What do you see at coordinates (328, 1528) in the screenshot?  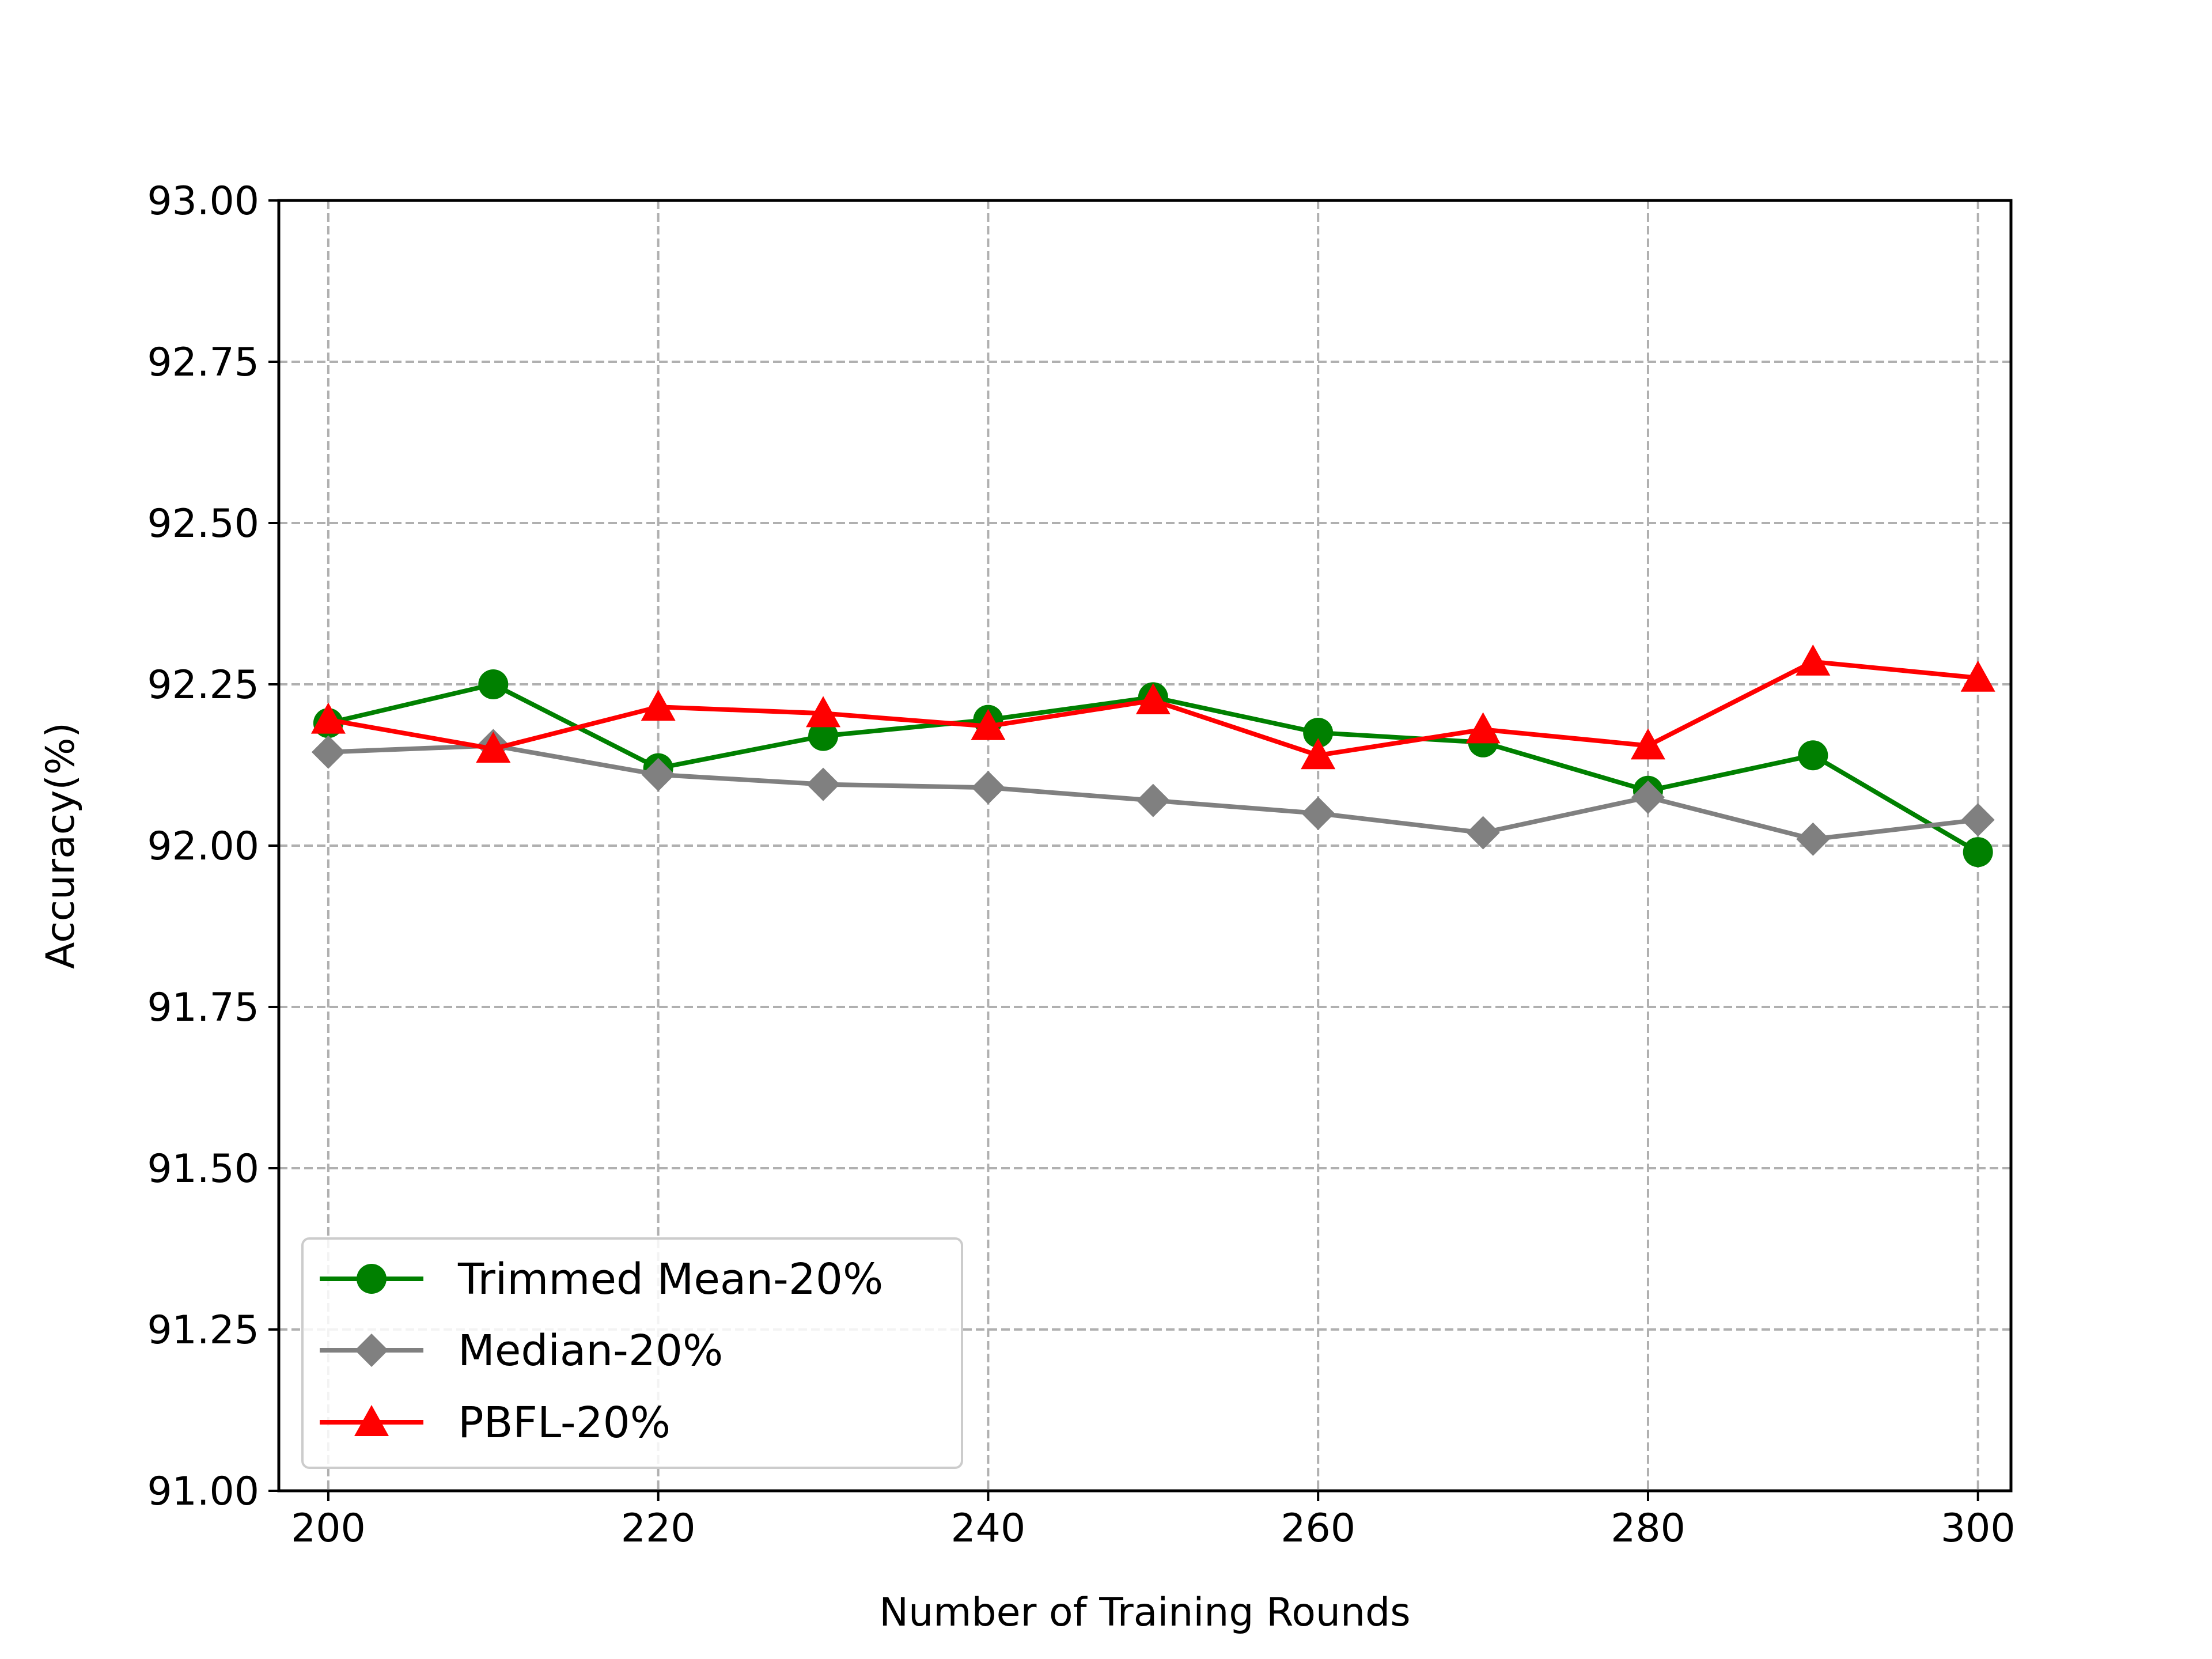 I see `x-tick-label: 200` at bounding box center [328, 1528].